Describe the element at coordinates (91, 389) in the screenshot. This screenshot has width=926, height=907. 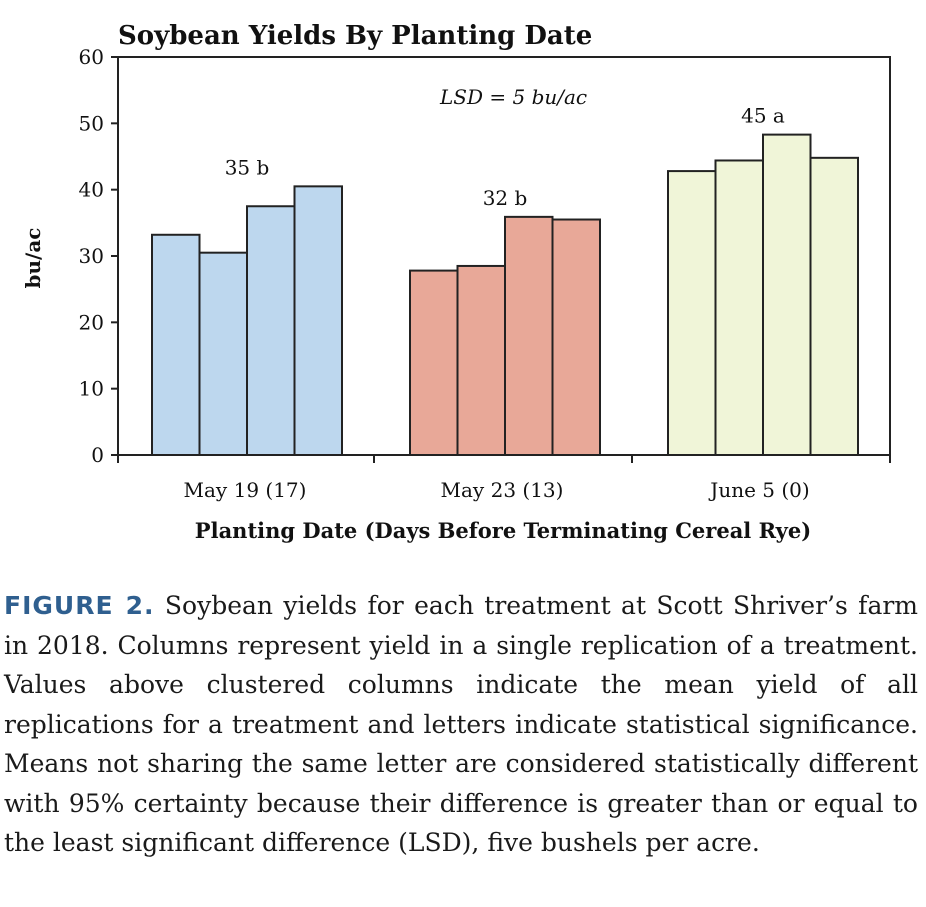
I see `y-tick-label: 10` at that location.